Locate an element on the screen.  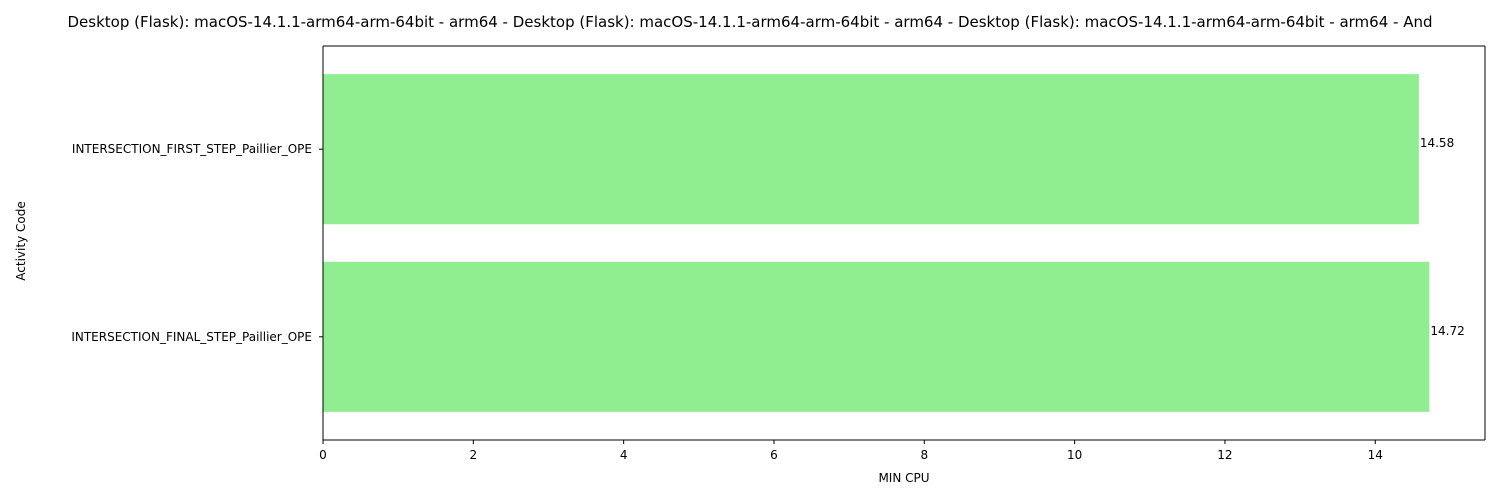
data-labels-layer: 14.58 14.72 is located at coordinates (1442, 237).